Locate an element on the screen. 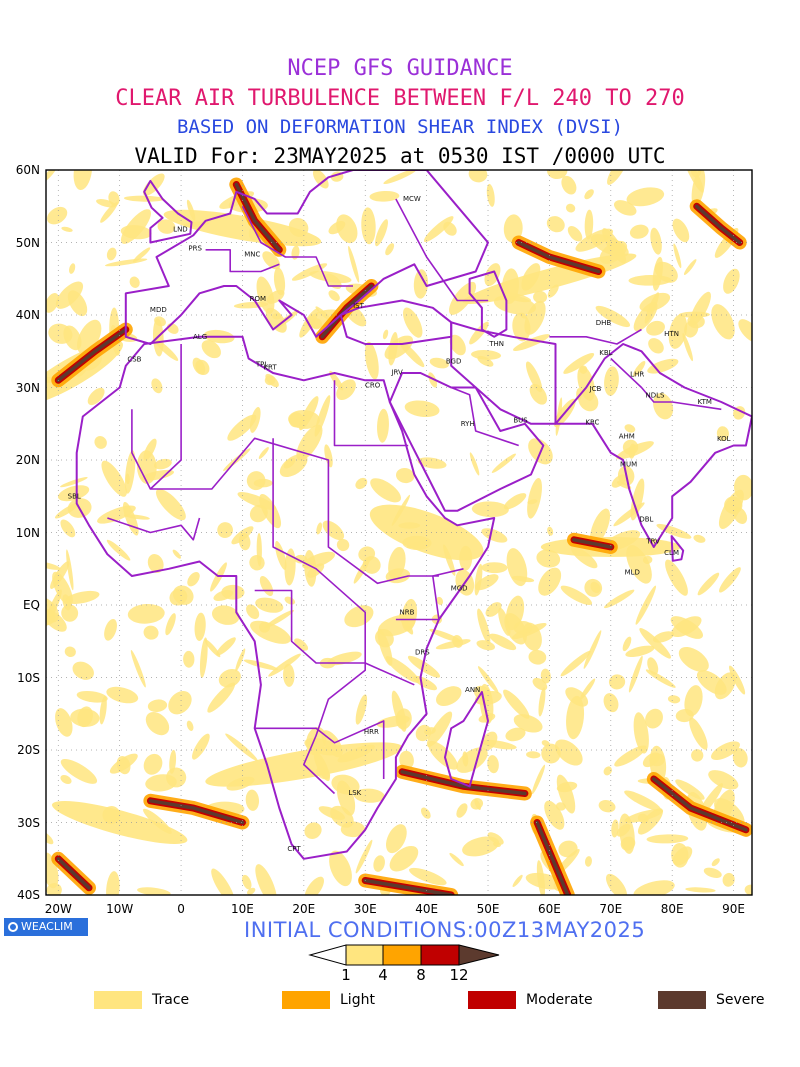 This screenshot has width=800, height=1067. legend-label-severe: Severe is located at coordinates (740, 1000).